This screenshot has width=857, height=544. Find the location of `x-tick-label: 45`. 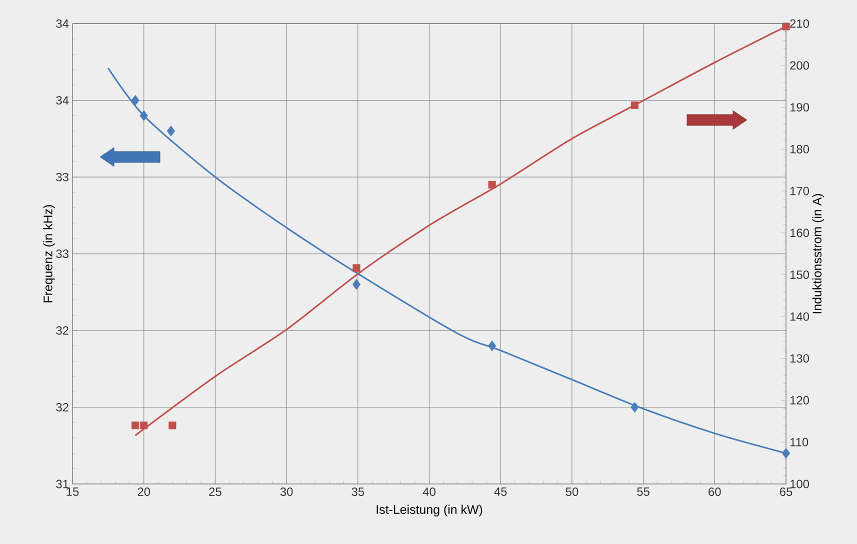

x-tick-label: 45 is located at coordinates (500, 492).